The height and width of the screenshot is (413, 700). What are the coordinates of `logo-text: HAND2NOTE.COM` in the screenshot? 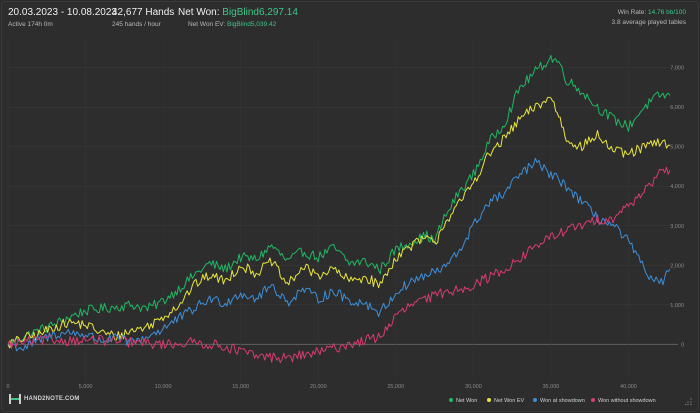 It's located at (52, 399).